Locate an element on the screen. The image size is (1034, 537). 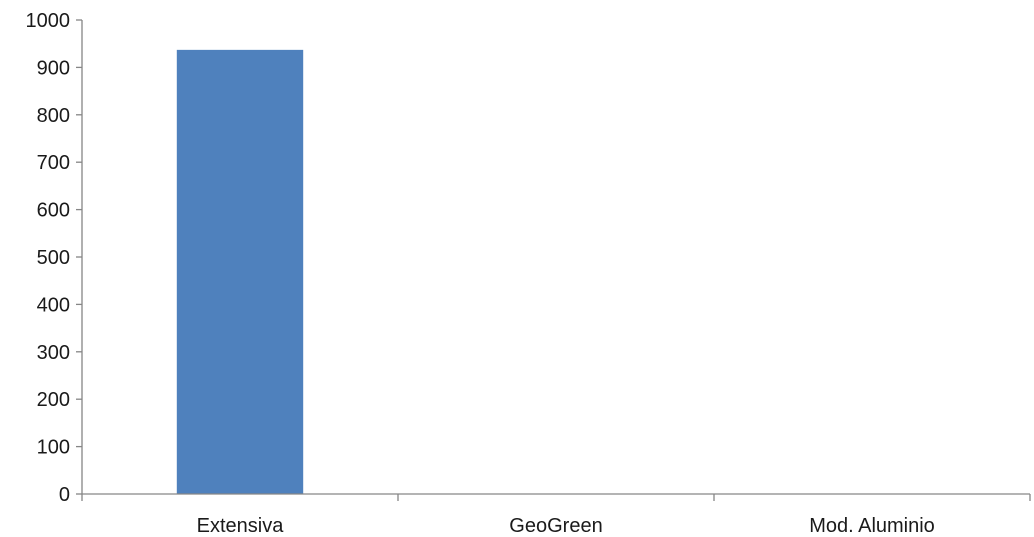
x-tick-label: Extensiva is located at coordinates (241, 526).